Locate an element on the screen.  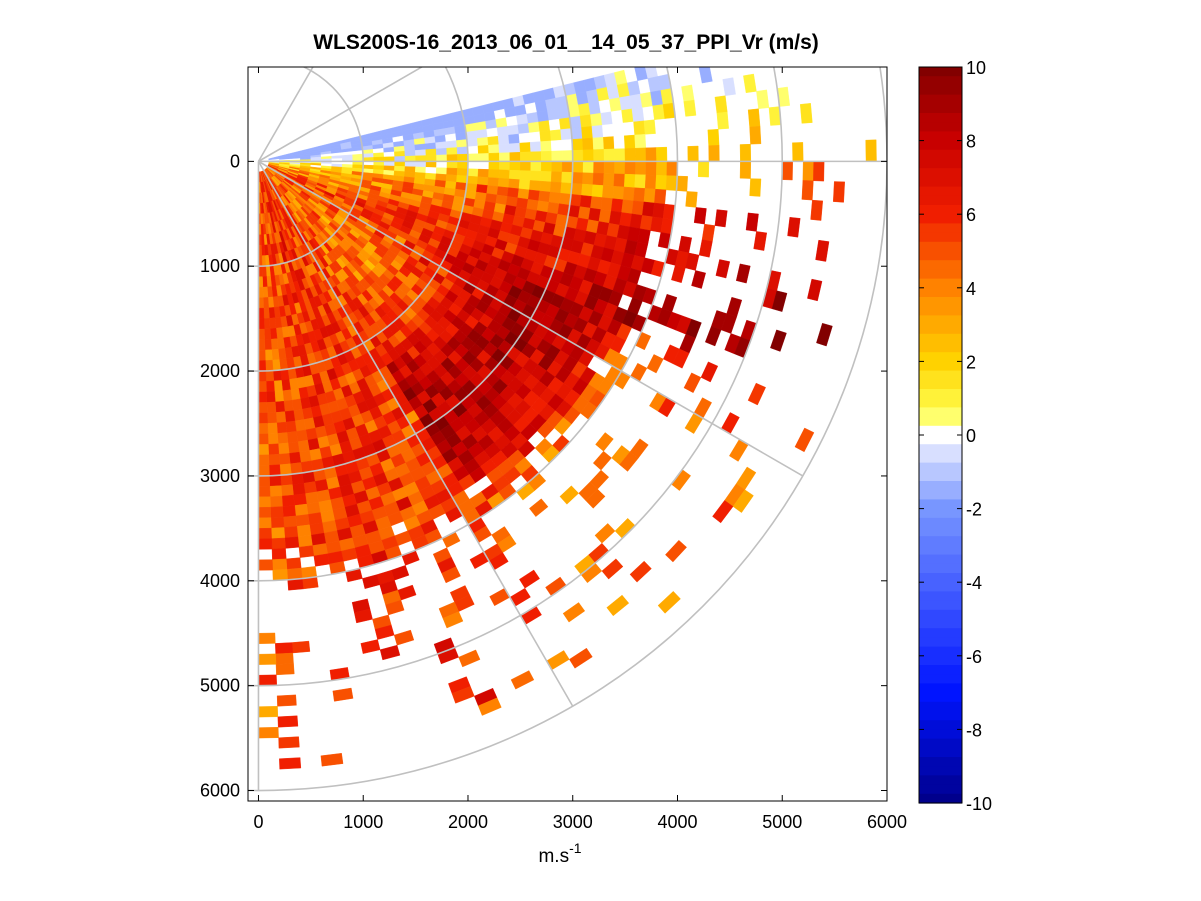
x-tick-label: 2000 is located at coordinates (468, 822).